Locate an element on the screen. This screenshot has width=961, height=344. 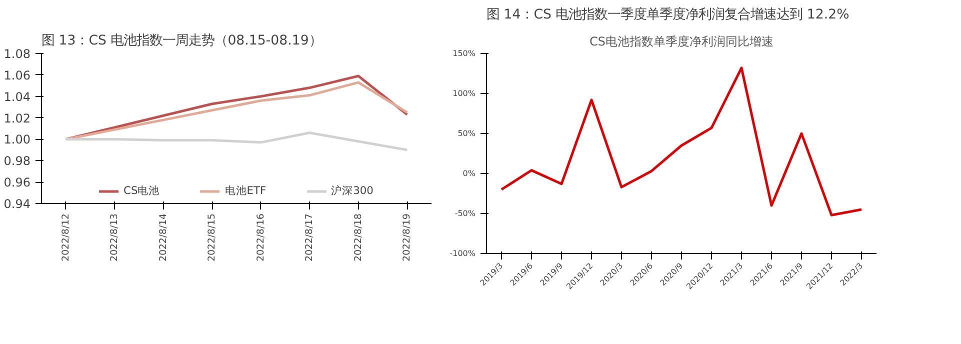
x-tick-label: 2022/8/18 is located at coordinates (358, 237).